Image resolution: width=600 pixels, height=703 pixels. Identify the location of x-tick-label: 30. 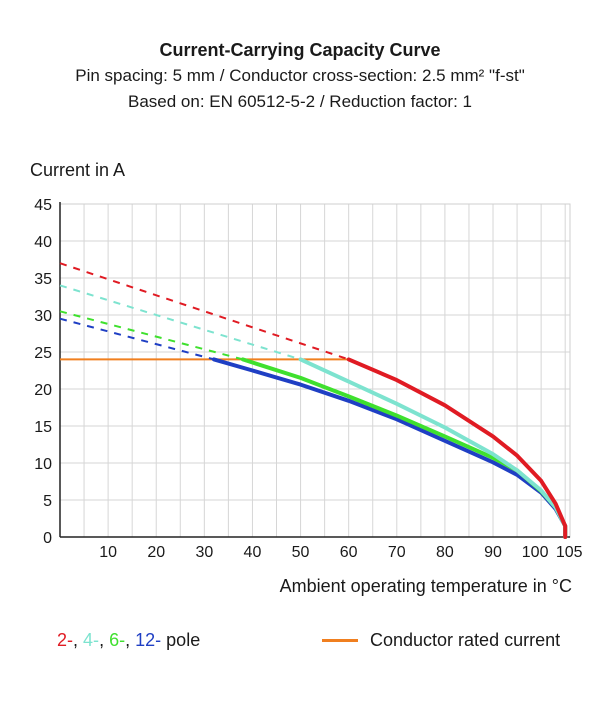
(204, 552).